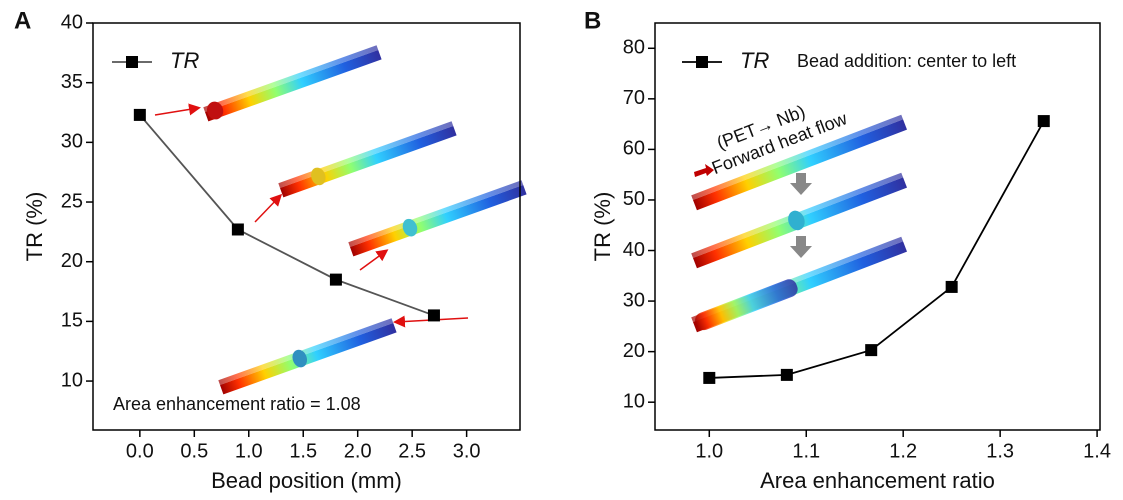 This screenshot has width=1123, height=500. Describe the element at coordinates (72, 321) in the screenshot. I see `y-tick-label: 15` at that location.